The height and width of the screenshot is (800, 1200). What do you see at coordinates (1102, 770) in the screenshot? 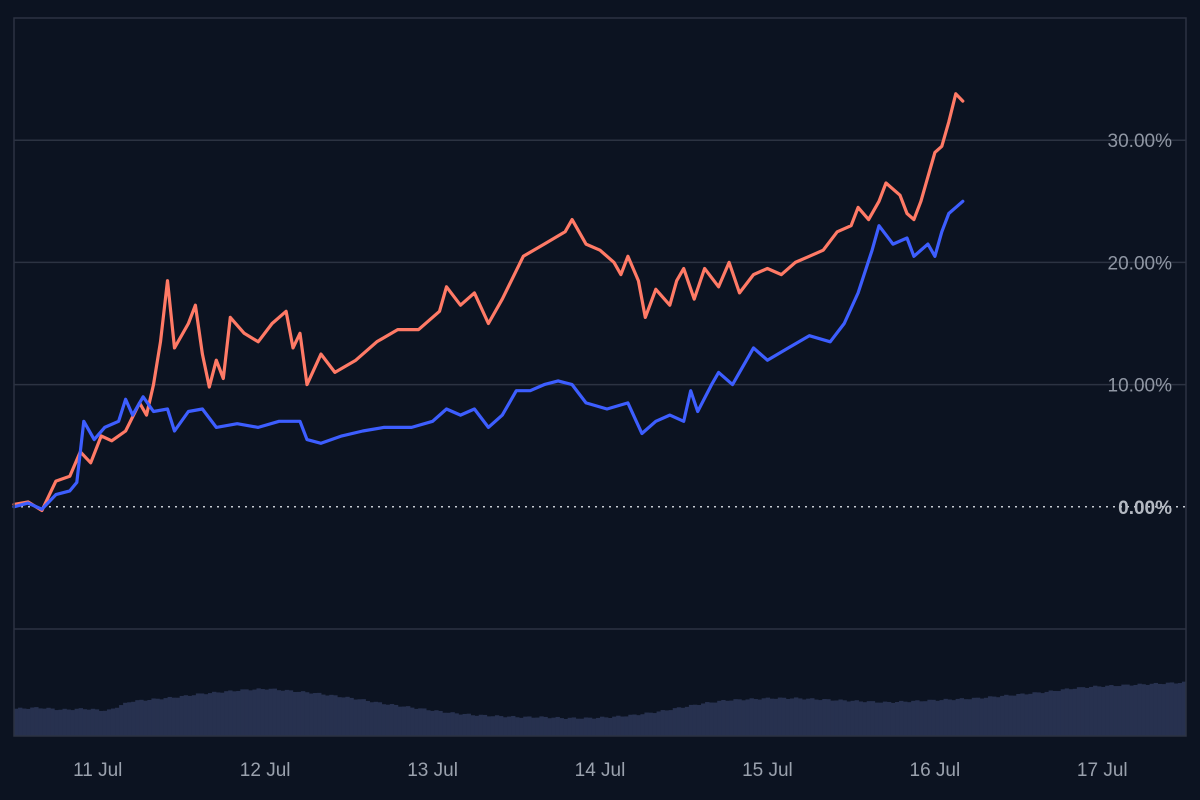
I see `x-tick-label: 17 Jul` at bounding box center [1102, 770].